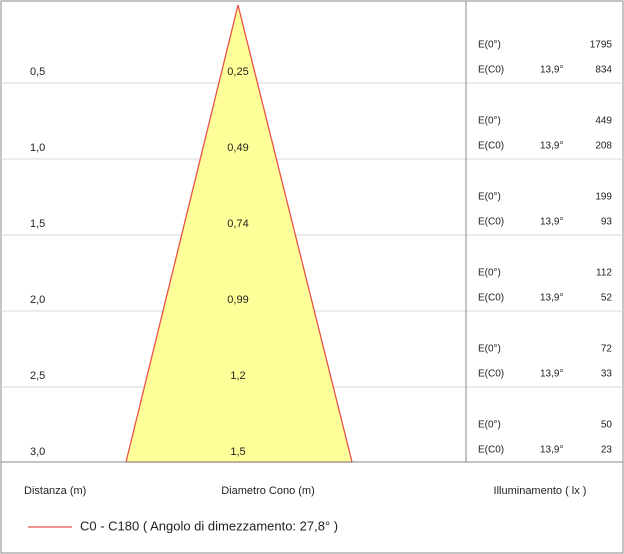 The width and height of the screenshot is (624, 554). What do you see at coordinates (237, 148) in the screenshot?
I see `diameter: 0,49` at bounding box center [237, 148].